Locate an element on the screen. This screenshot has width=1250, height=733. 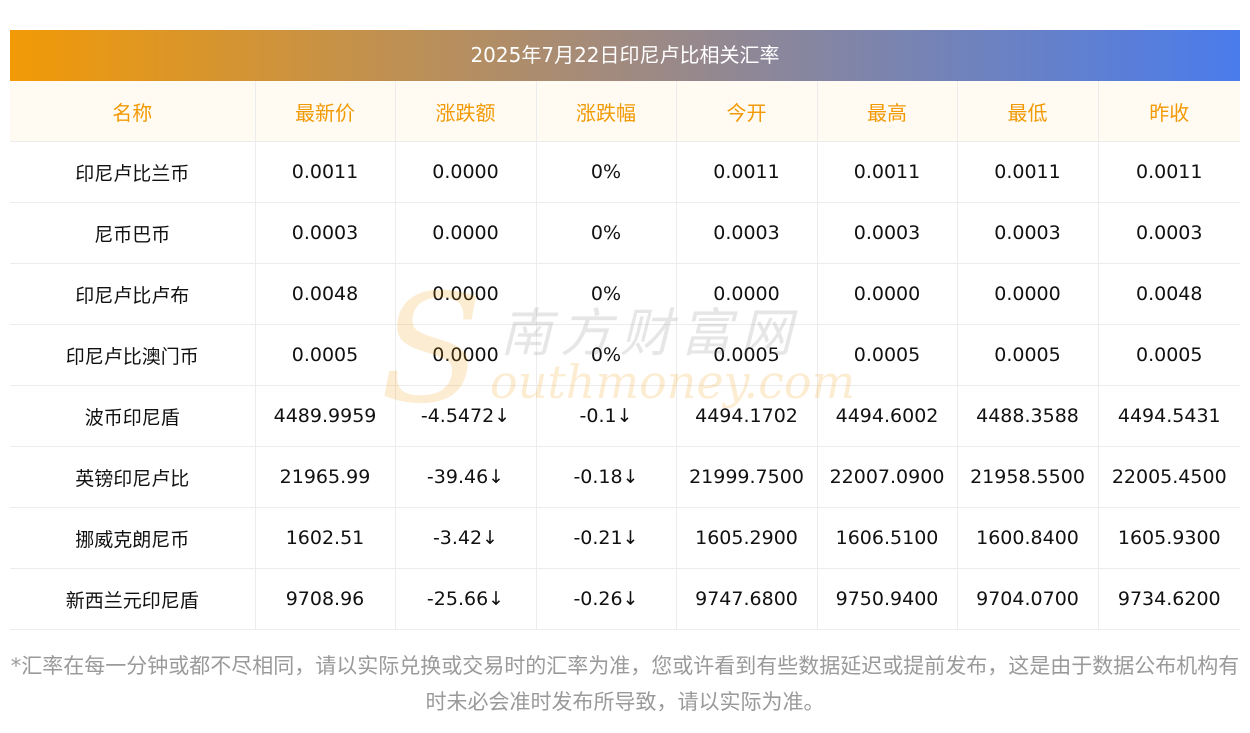
cell-high: 0.0011 is located at coordinates (887, 172).